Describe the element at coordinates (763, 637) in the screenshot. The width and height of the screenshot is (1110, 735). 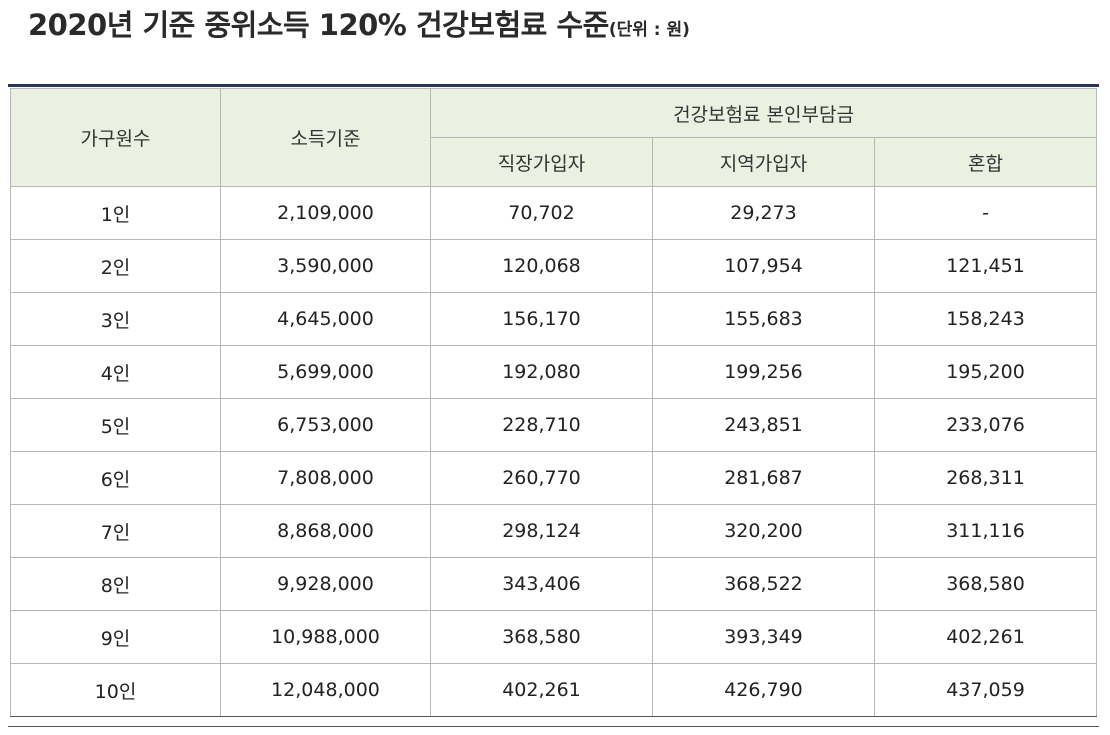
I see `cell-regional: 393,349` at that location.